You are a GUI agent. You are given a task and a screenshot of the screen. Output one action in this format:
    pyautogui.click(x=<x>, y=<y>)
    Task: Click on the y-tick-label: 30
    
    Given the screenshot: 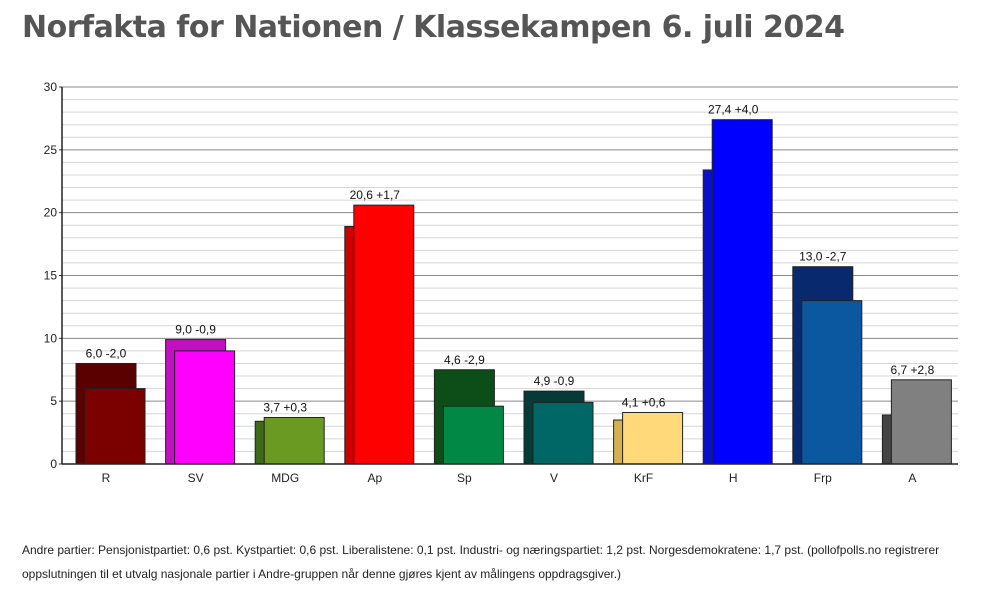 What is the action you would take?
    pyautogui.click(x=51, y=87)
    